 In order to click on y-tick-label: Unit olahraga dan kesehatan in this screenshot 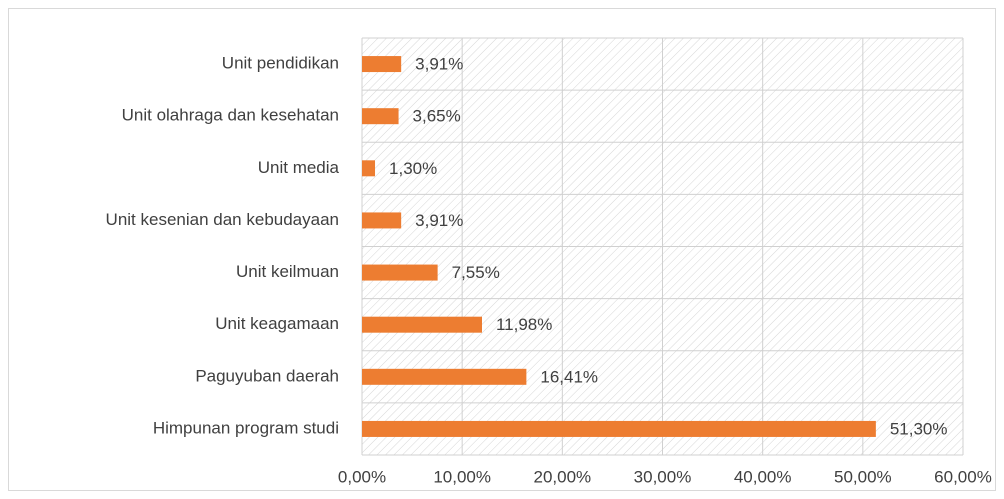, I will do `click(230, 115)`.